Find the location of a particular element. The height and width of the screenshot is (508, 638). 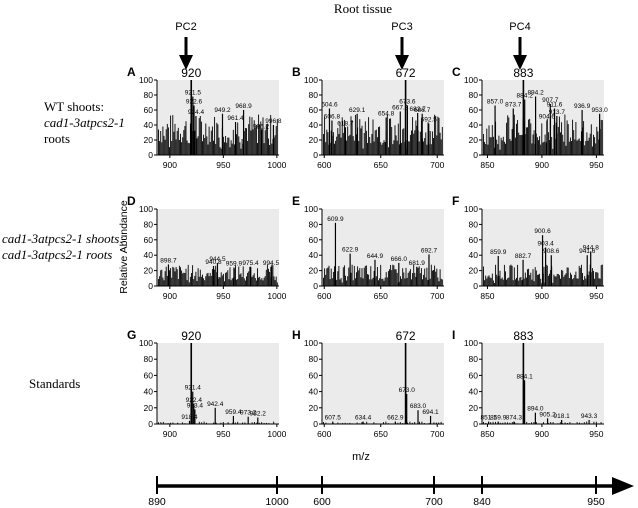

peak-label: 944.5 is located at coordinates (217, 259).